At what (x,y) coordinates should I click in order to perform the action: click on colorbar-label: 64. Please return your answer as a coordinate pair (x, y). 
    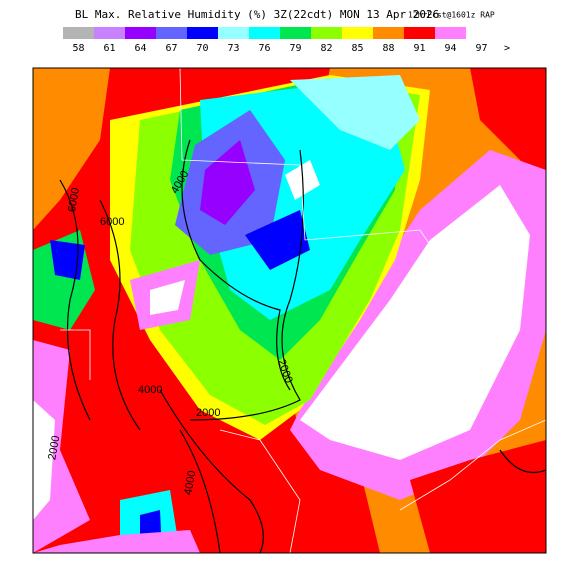
    Looking at the image, I should click on (140, 48).